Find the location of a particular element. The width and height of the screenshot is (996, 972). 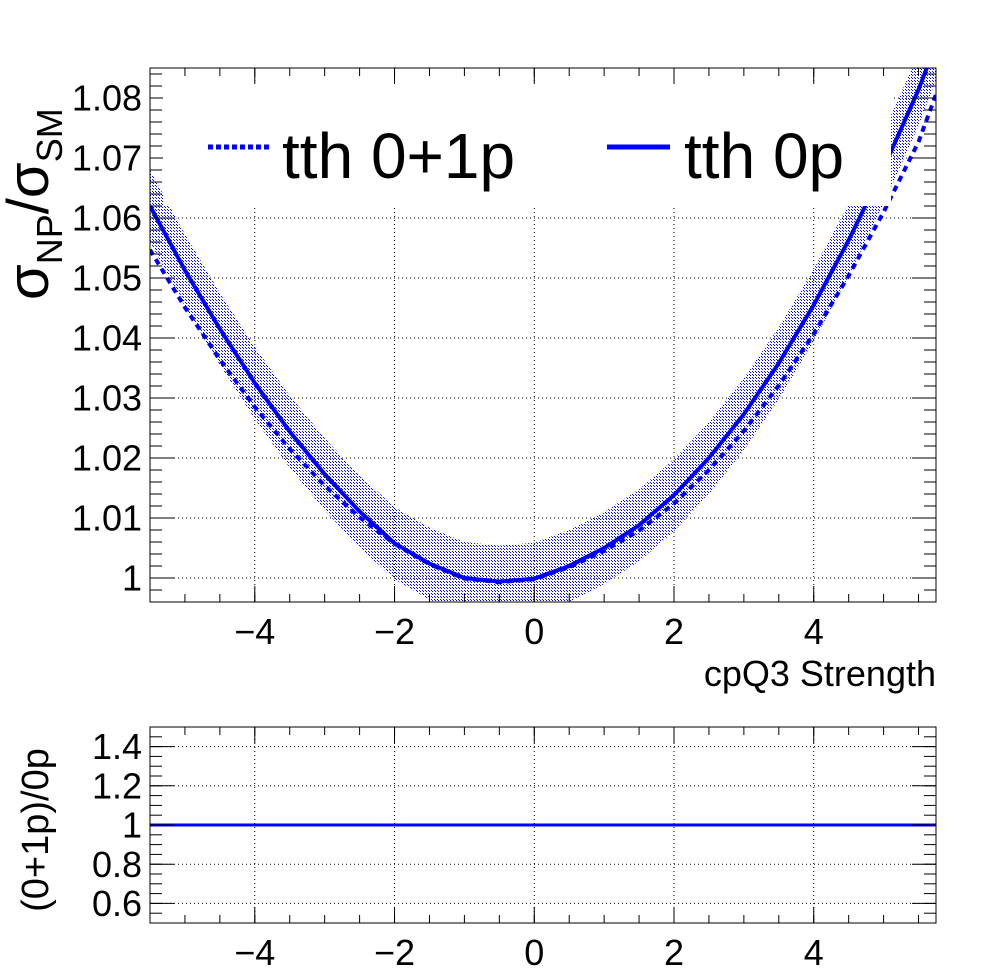

y-label-sub-np: NP is located at coordinates (49, 239).